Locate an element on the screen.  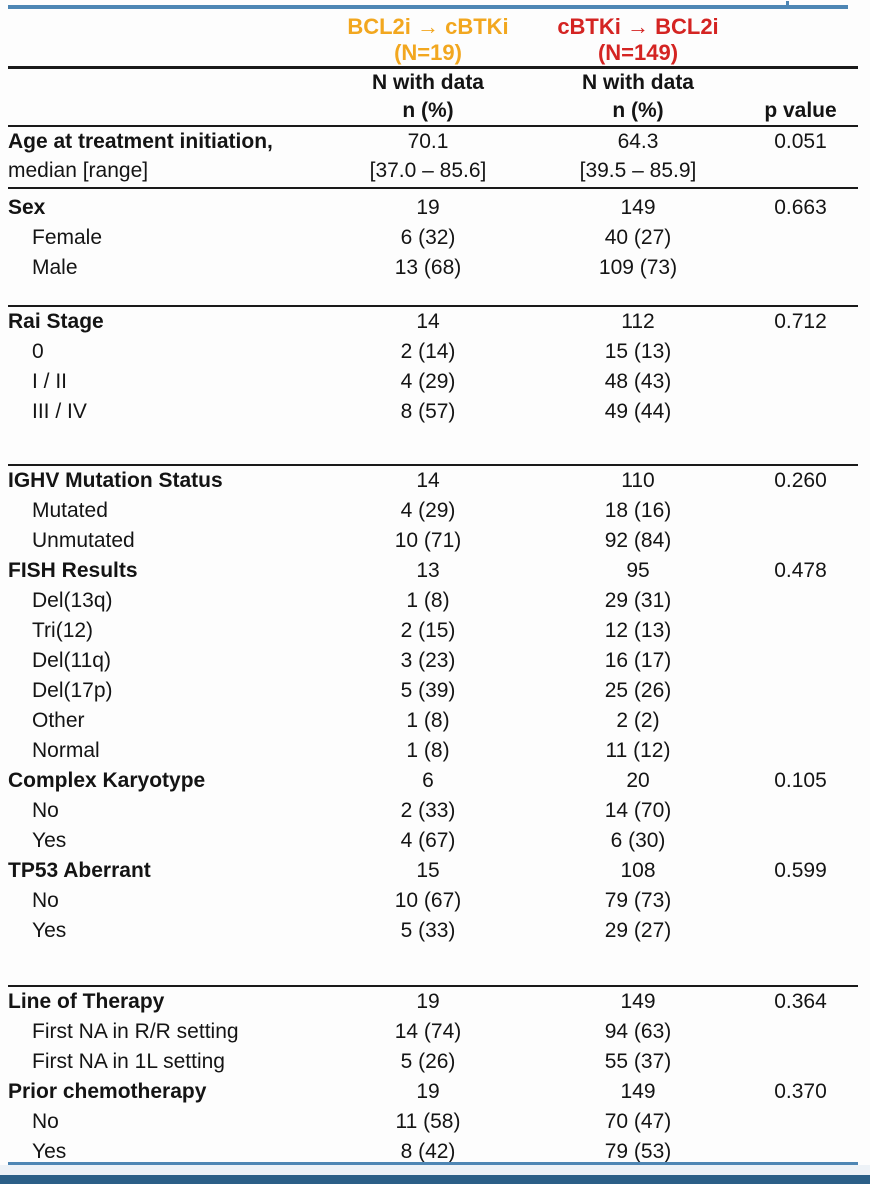
row-label: Sex is located at coordinates (27, 207).